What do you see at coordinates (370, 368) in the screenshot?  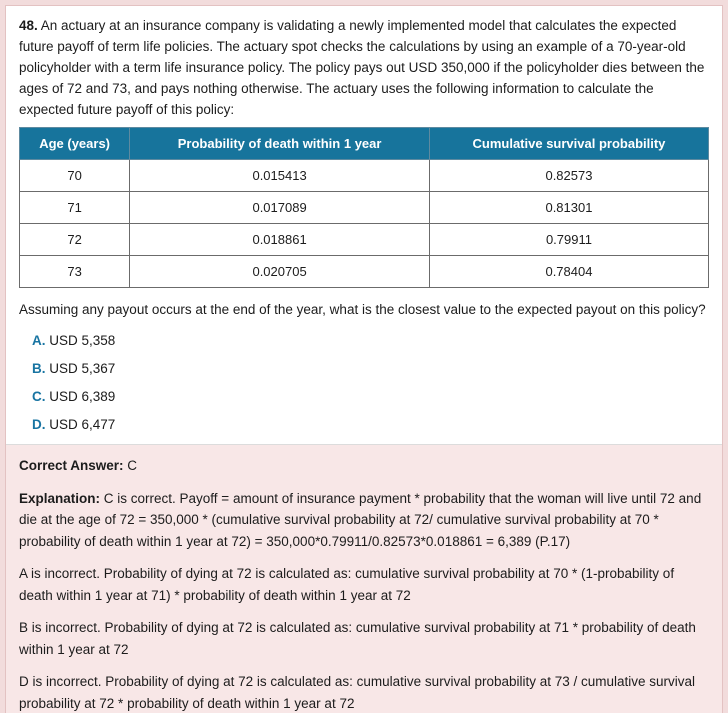 I see `option-b: B. USD 5,367` at bounding box center [370, 368].